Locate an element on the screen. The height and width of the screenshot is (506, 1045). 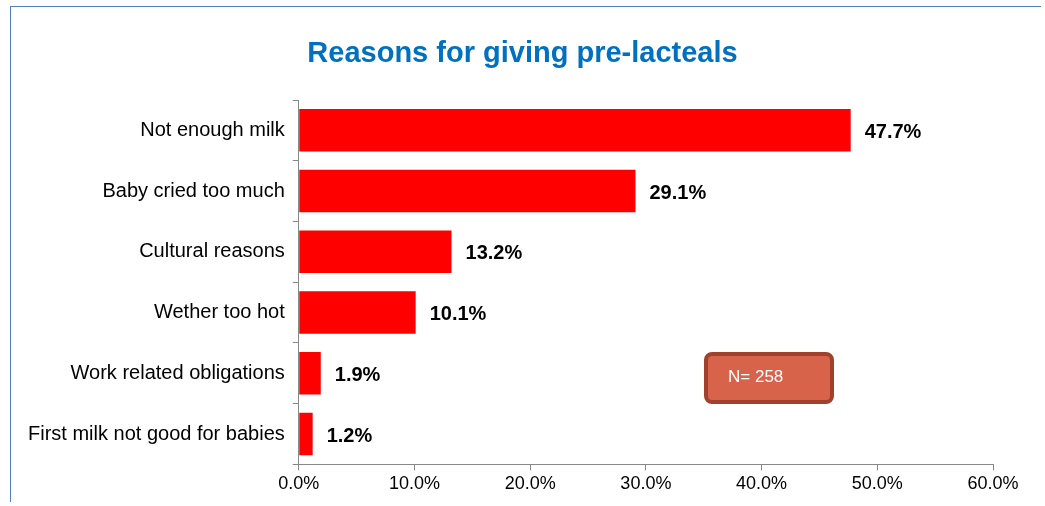
data-label: 1.9% is located at coordinates (357, 373).